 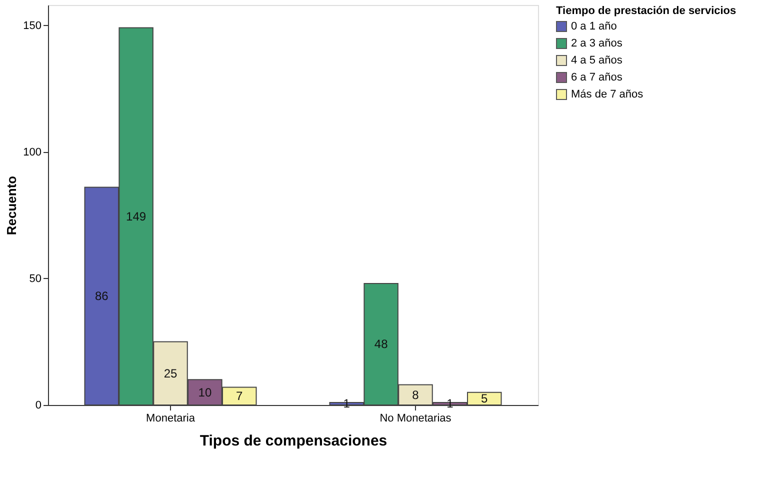 I want to click on legend-label: 6 a 7 años, so click(x=597, y=78).